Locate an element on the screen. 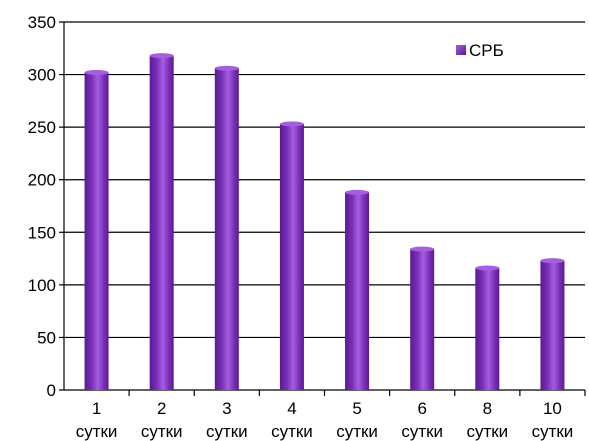  y-tick-label: 50 is located at coordinates (46, 337).